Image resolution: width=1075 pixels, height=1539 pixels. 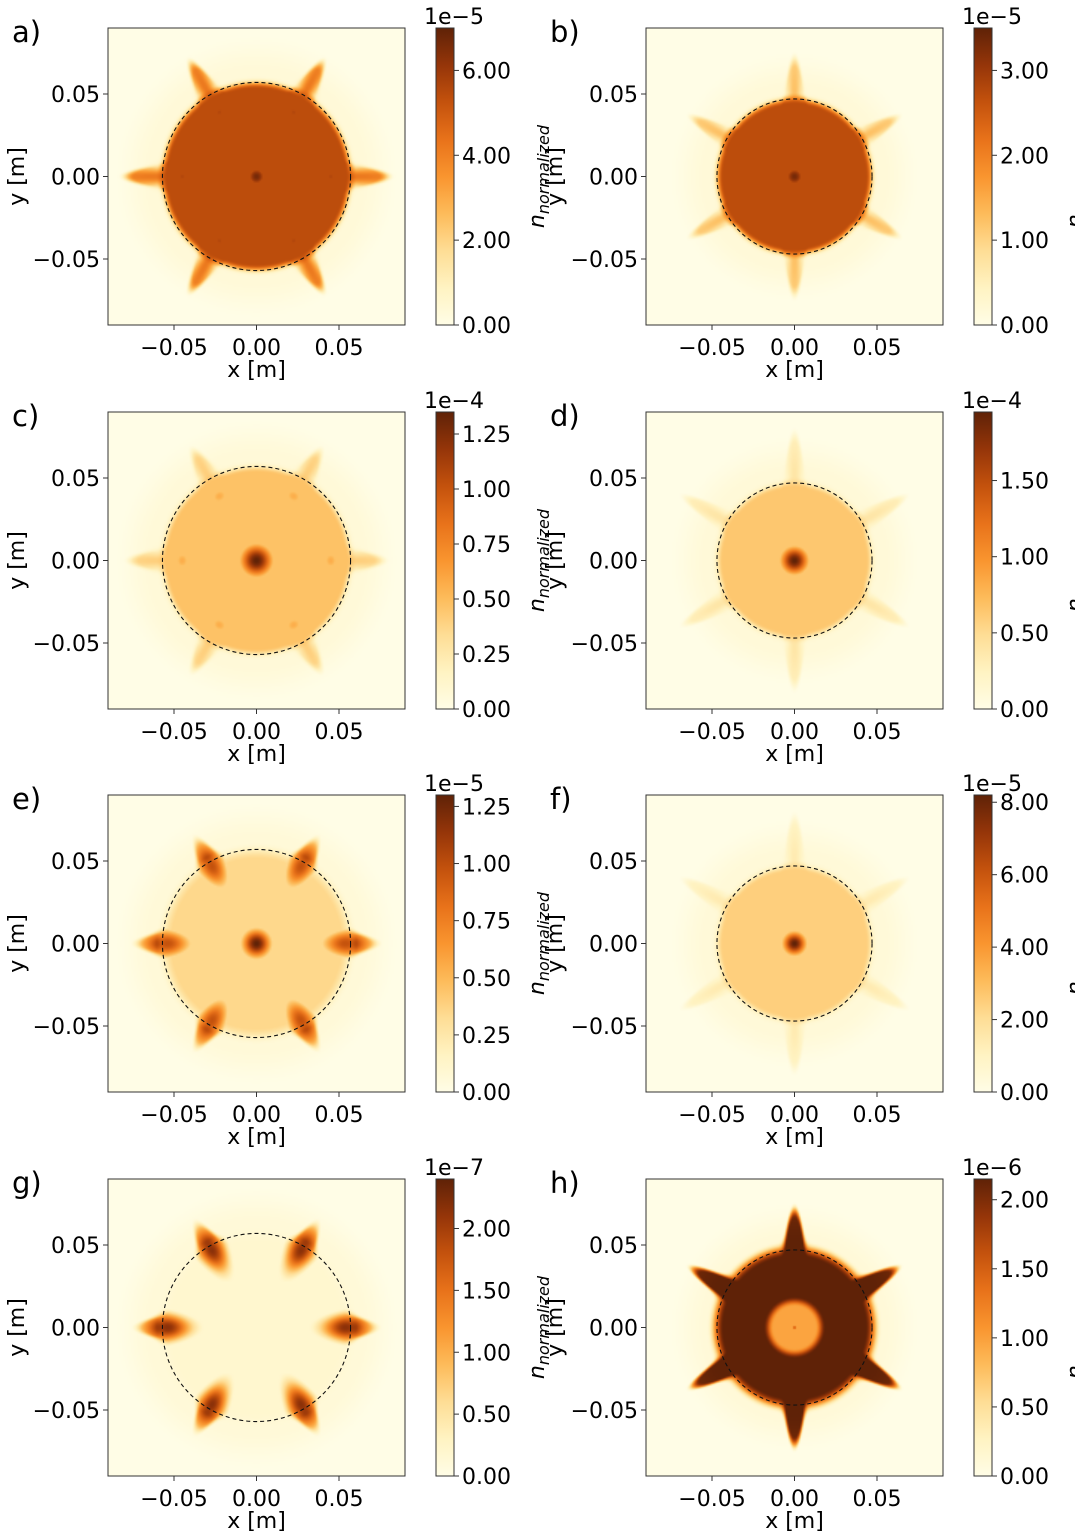 I want to click on colorbar-tick-label: 1.25, so click(x=486, y=807).